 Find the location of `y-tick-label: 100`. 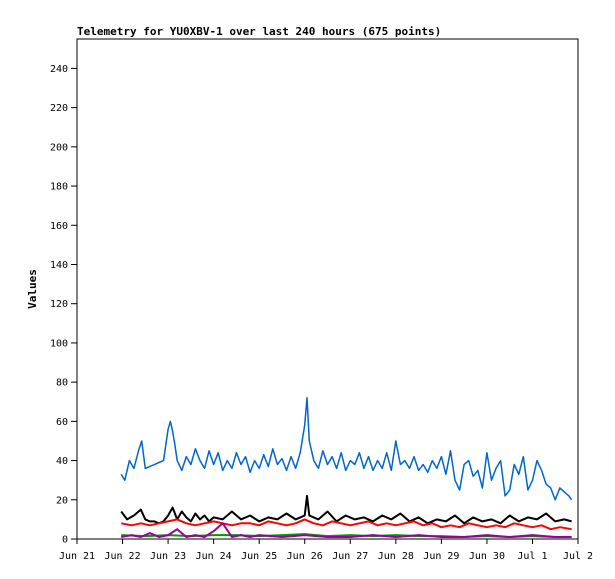

y-tick-label: 100 is located at coordinates (59, 343).